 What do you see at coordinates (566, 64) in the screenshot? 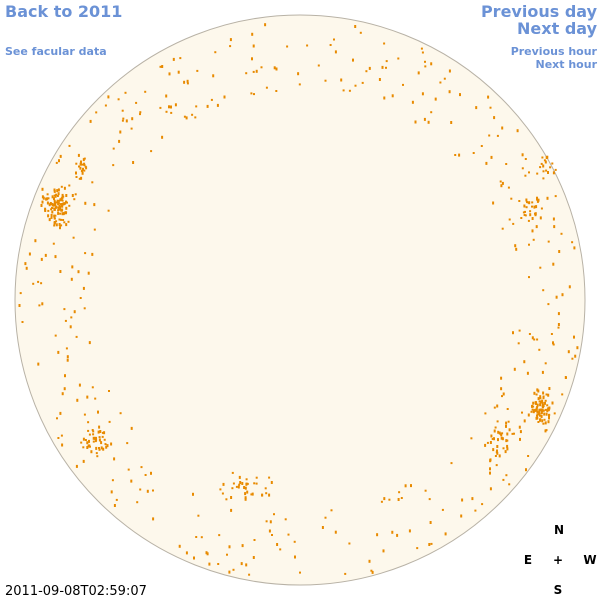
I see `next-hour-link: Next hour` at bounding box center [566, 64].